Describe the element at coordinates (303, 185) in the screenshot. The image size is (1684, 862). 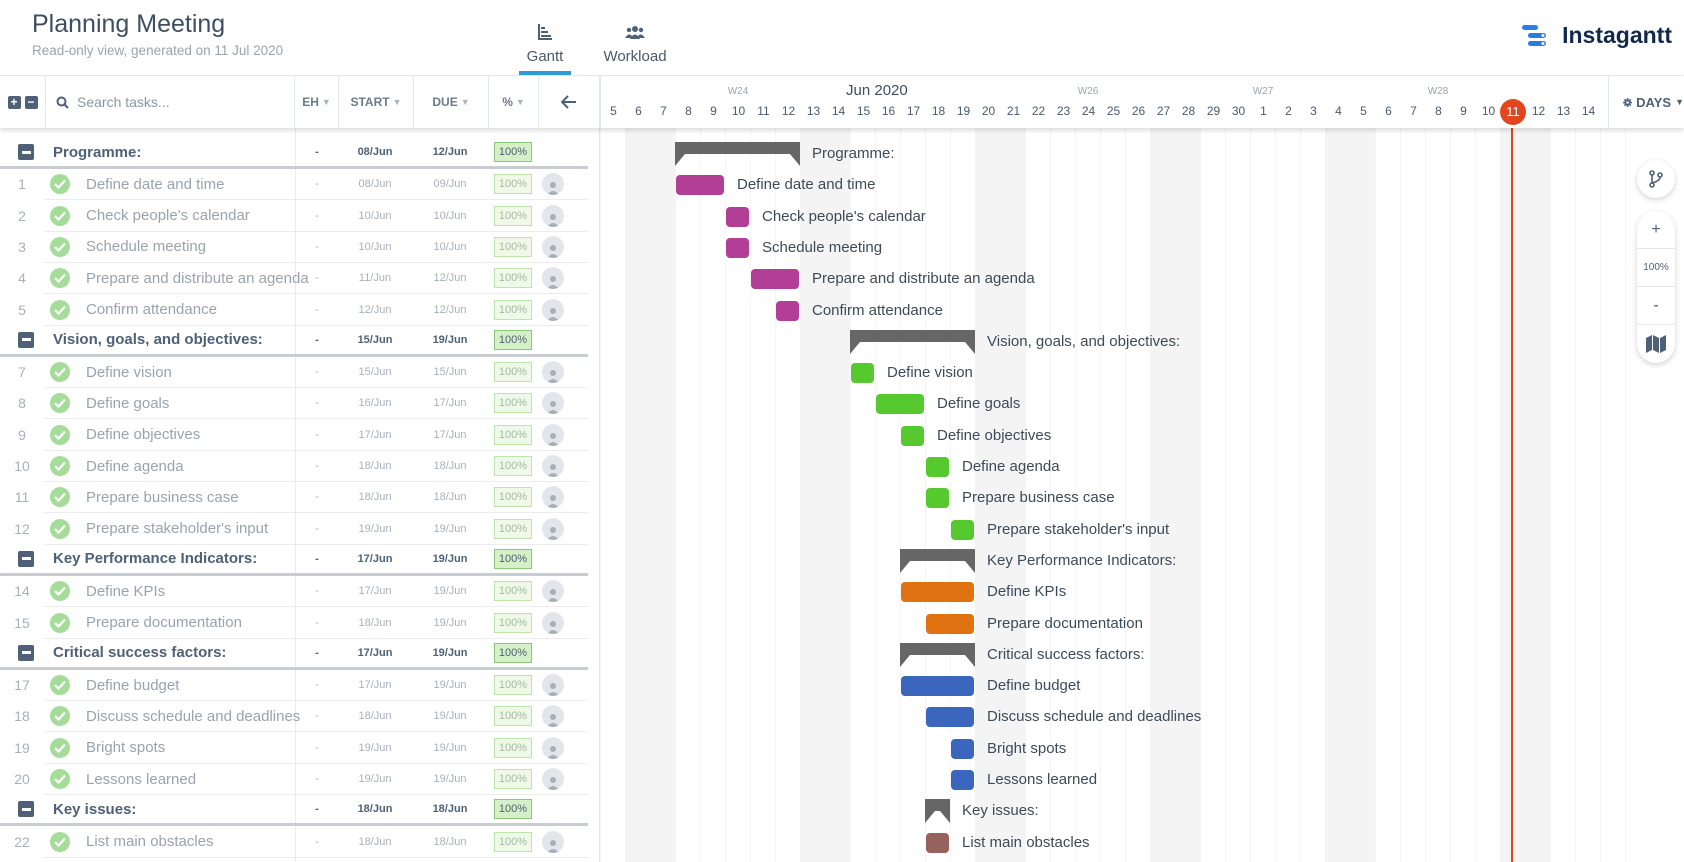
I see `task-row: 1 Define date and time -08/Jun 09/Jun 100%` at that location.